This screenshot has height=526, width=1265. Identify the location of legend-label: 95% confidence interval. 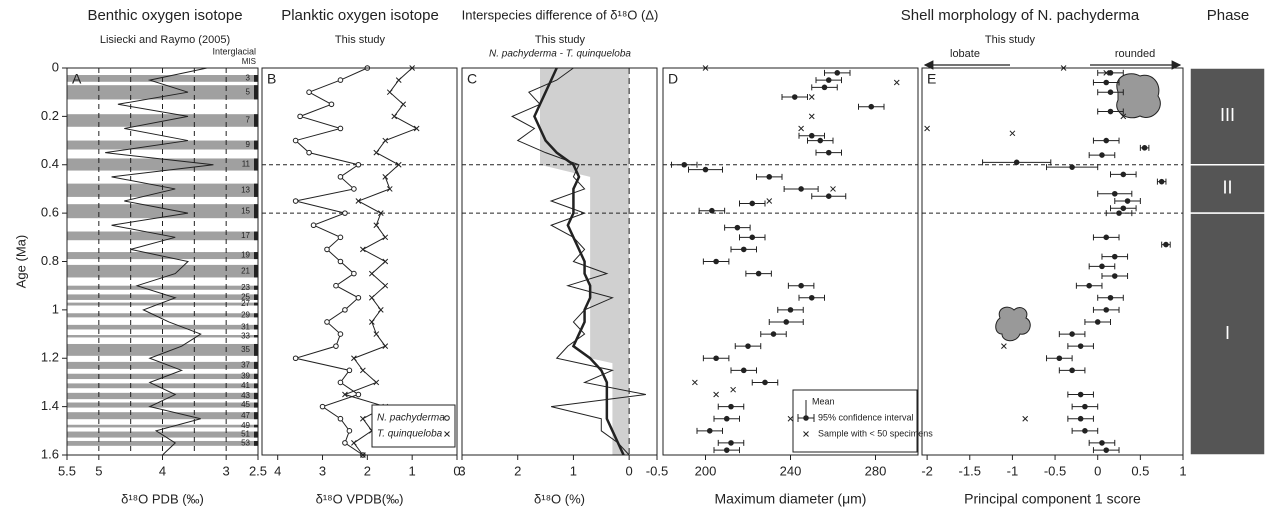
(866, 417).